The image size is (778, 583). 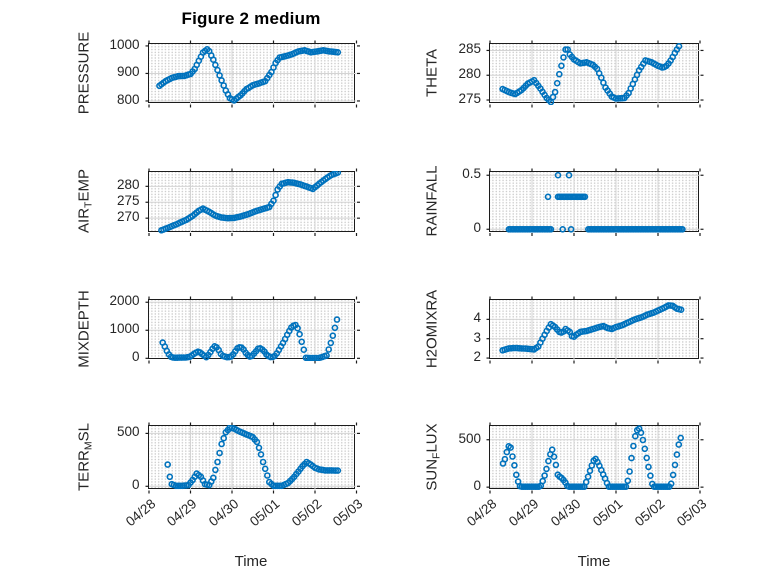 I want to click on plot-area-terr-msl, so click(x=252, y=458).